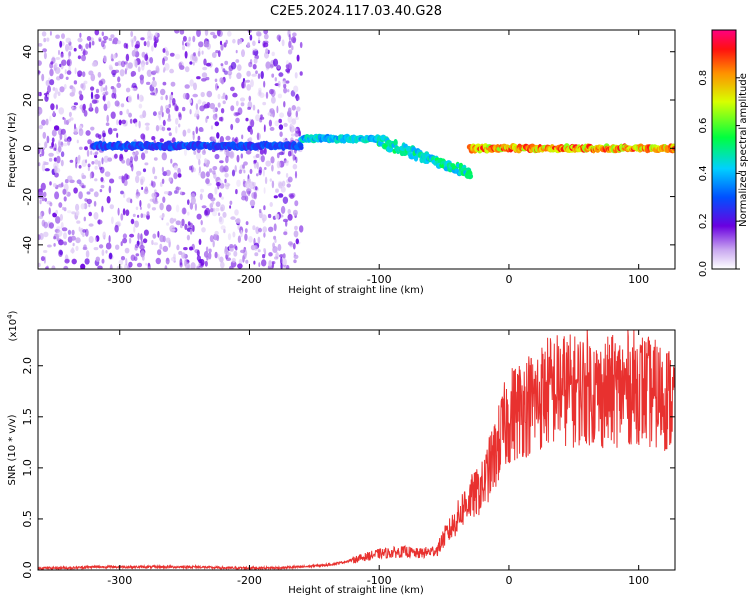 Image resolution: width=750 pixels, height=600 pixels. I want to click on x-tick-label: -100, so click(379, 580).